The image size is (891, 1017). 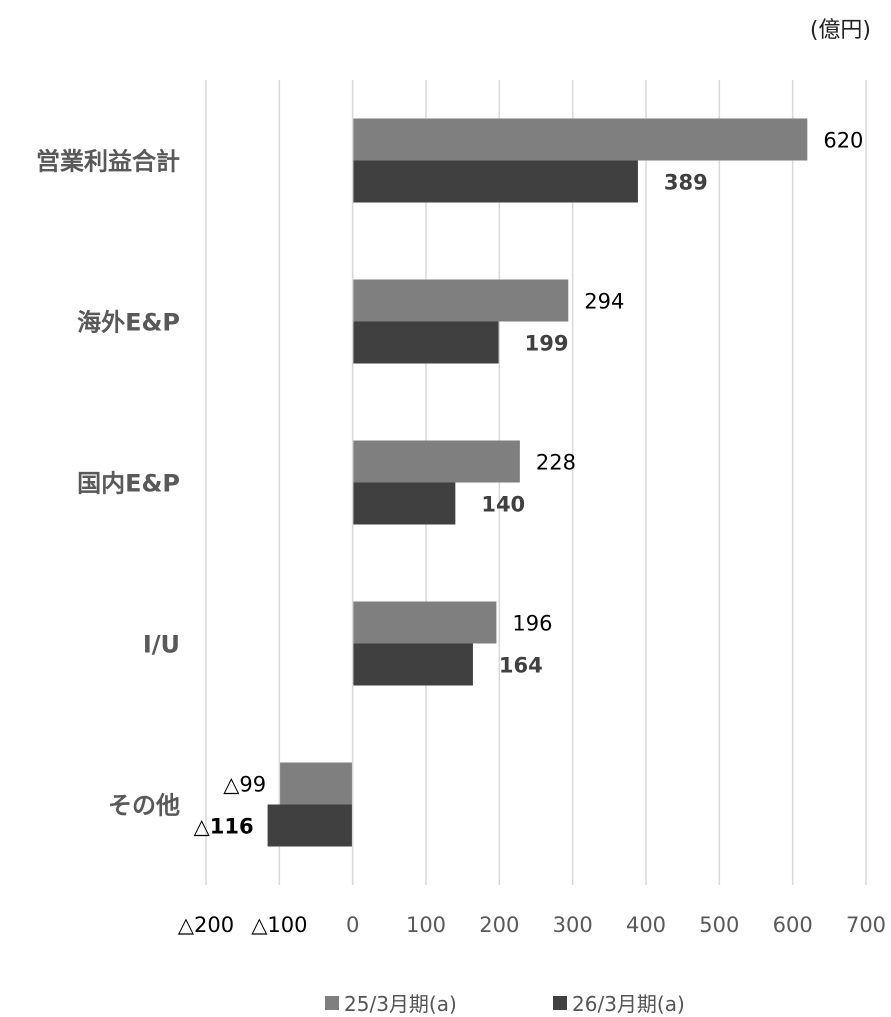 What do you see at coordinates (144, 806) in the screenshot?
I see `category-label: その他` at bounding box center [144, 806].